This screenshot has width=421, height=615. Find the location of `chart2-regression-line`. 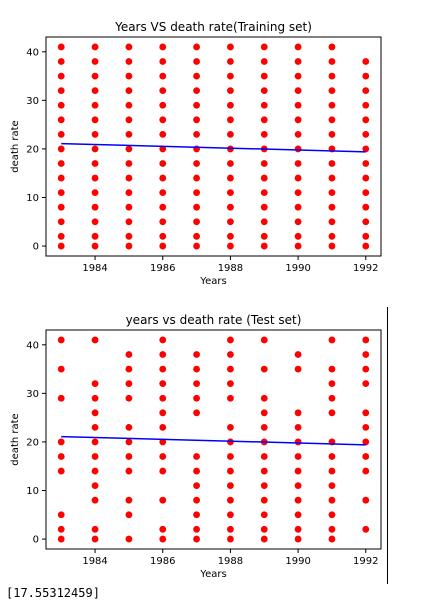

chart2-regression-line is located at coordinates (213, 440).